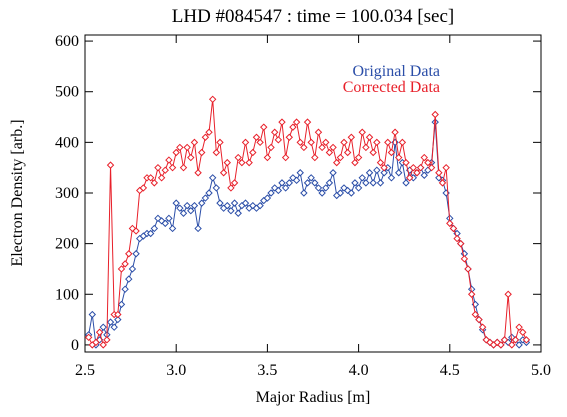 The width and height of the screenshot is (567, 417). What do you see at coordinates (67, 41) in the screenshot?
I see `y-tick-label: 600` at bounding box center [67, 41].